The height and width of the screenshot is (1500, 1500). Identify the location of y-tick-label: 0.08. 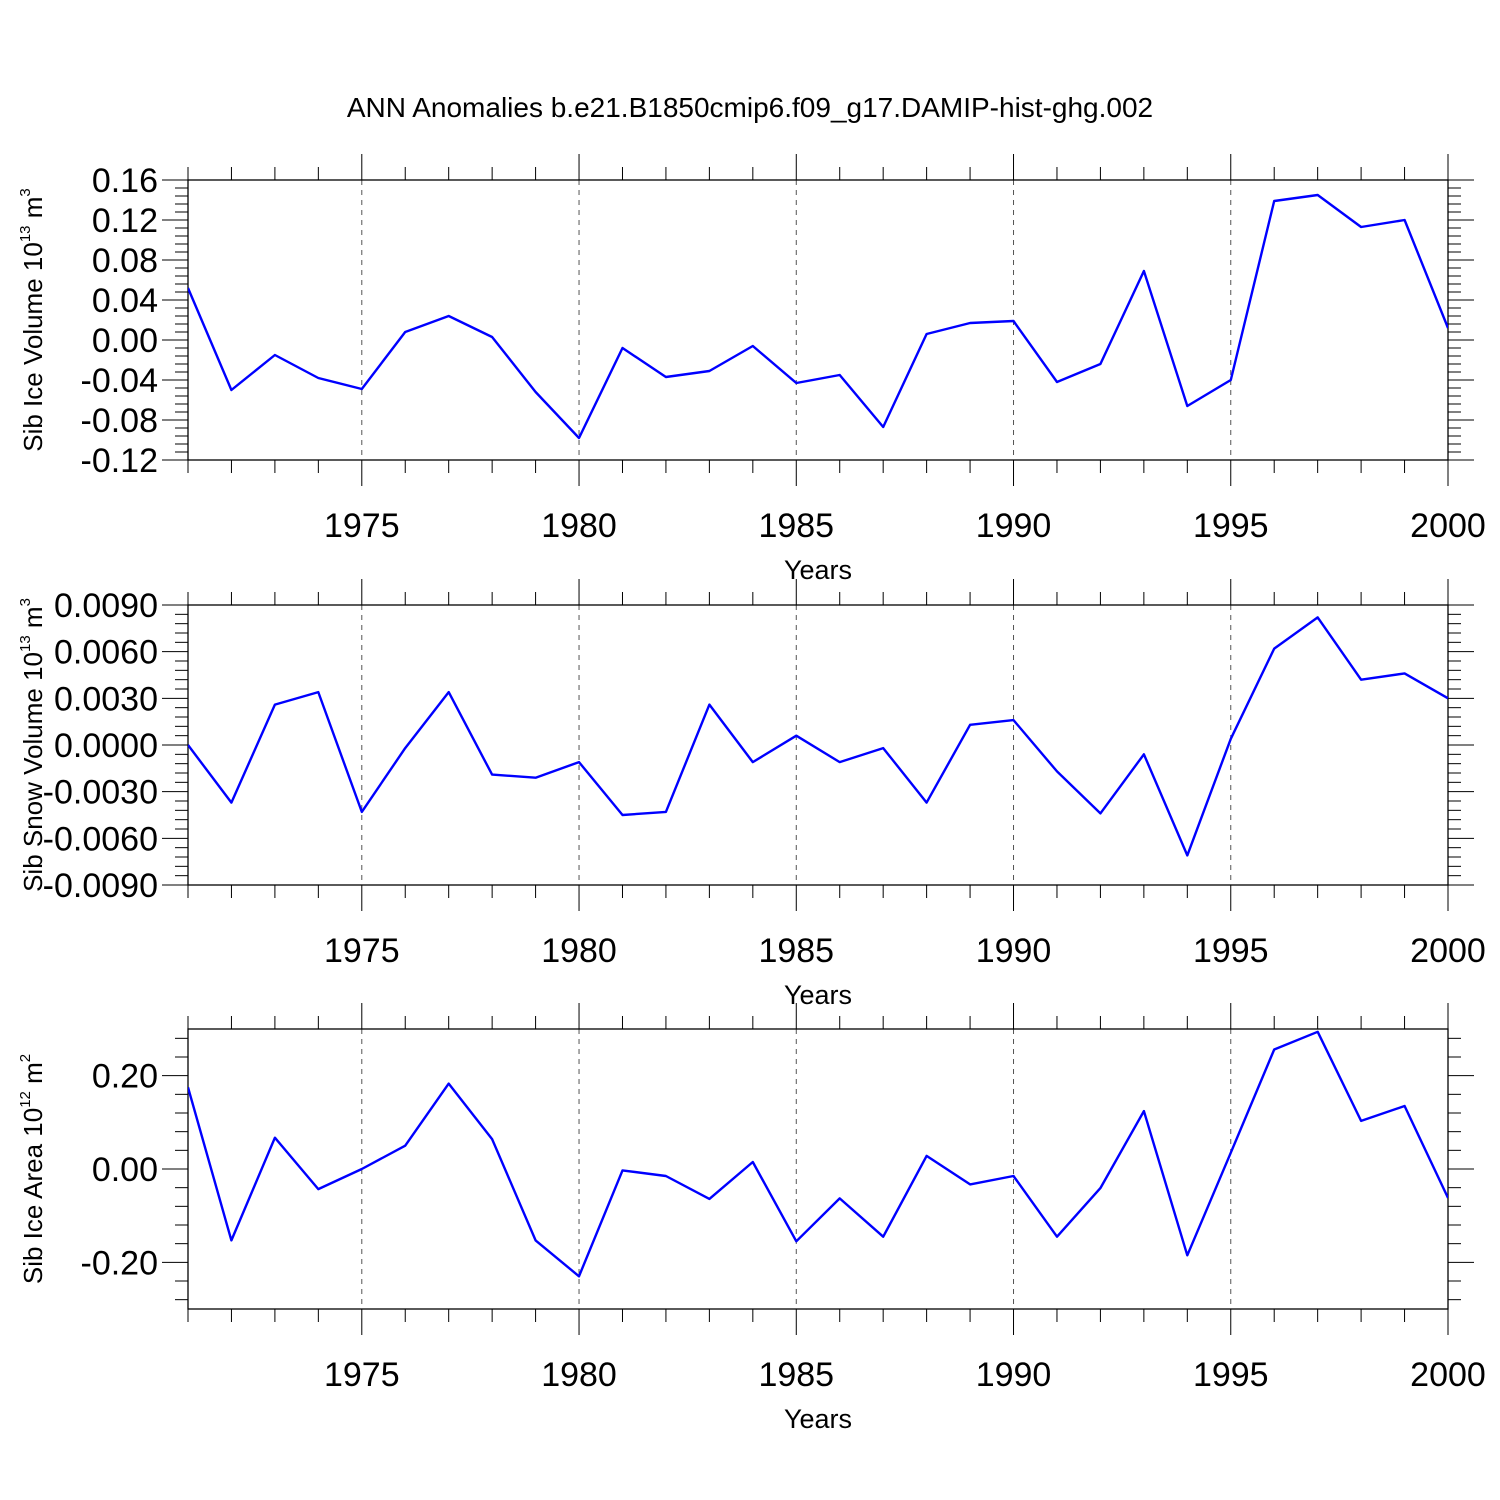
(125, 261).